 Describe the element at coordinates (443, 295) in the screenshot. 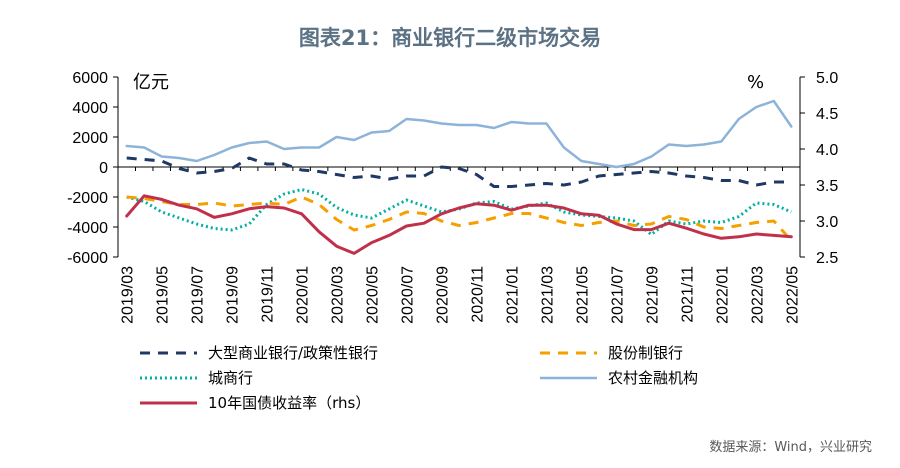

I see `x-tick-label: 2020/09` at that location.